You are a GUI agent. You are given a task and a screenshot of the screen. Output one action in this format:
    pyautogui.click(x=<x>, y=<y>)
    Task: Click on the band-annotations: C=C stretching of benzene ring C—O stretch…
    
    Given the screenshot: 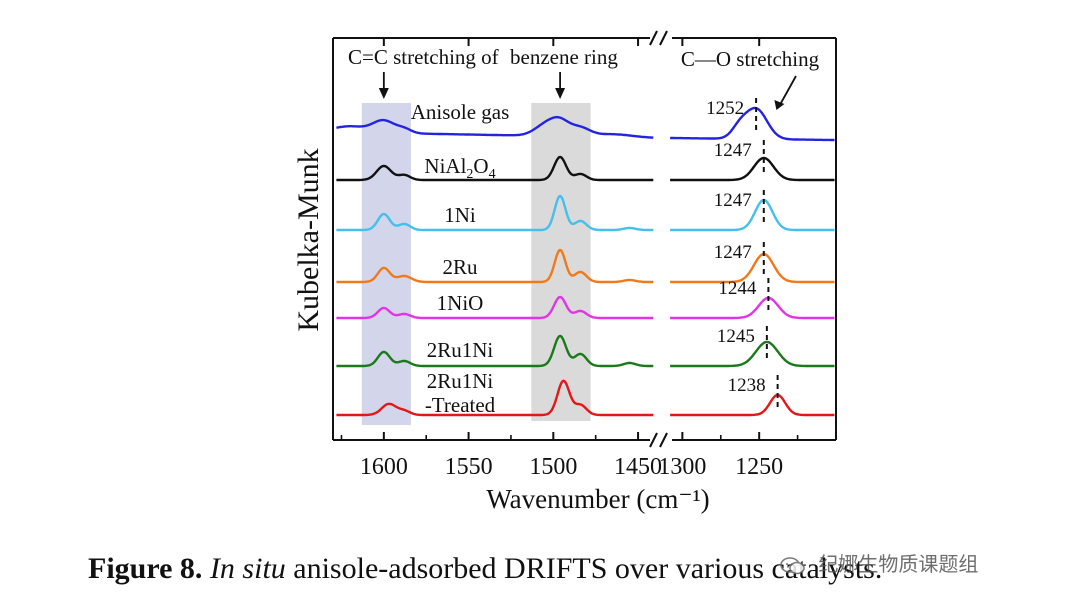 What is the action you would take?
    pyautogui.click(x=584, y=77)
    